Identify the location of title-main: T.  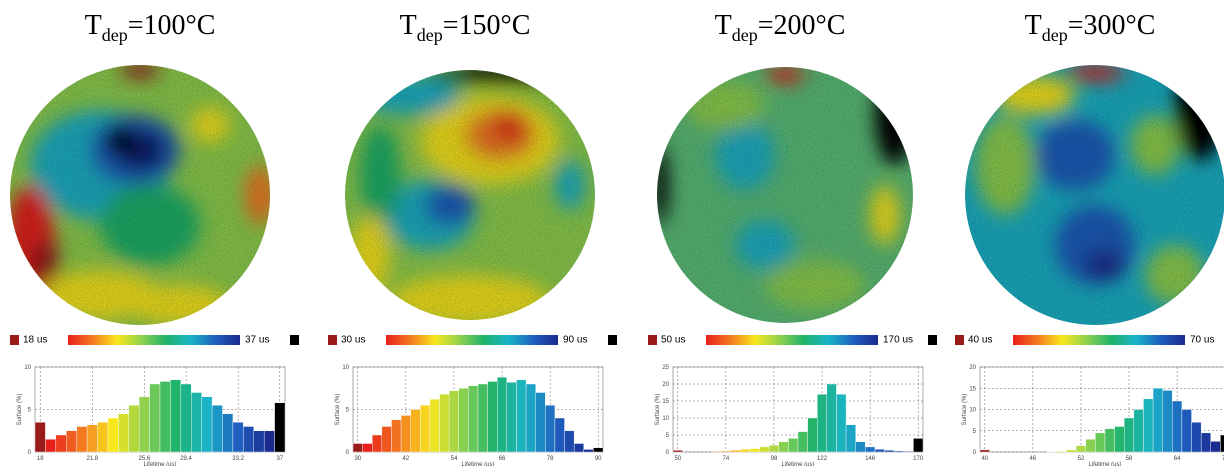
(1033, 25).